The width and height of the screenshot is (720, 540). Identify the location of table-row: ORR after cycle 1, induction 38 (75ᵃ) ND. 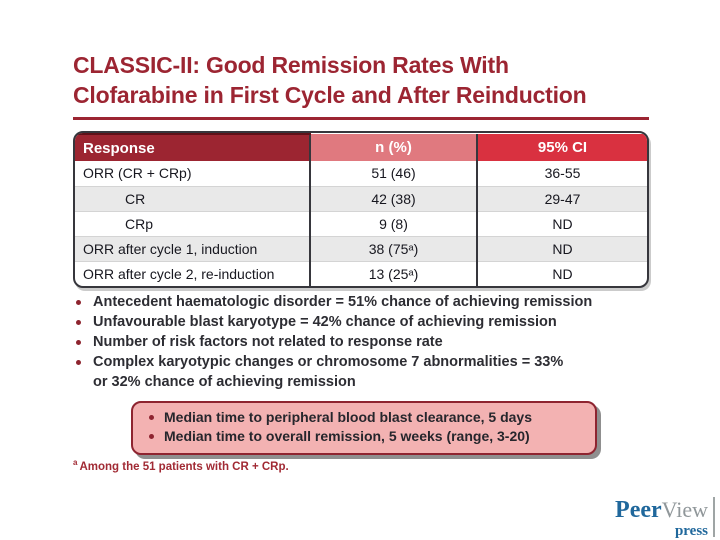
(361, 248).